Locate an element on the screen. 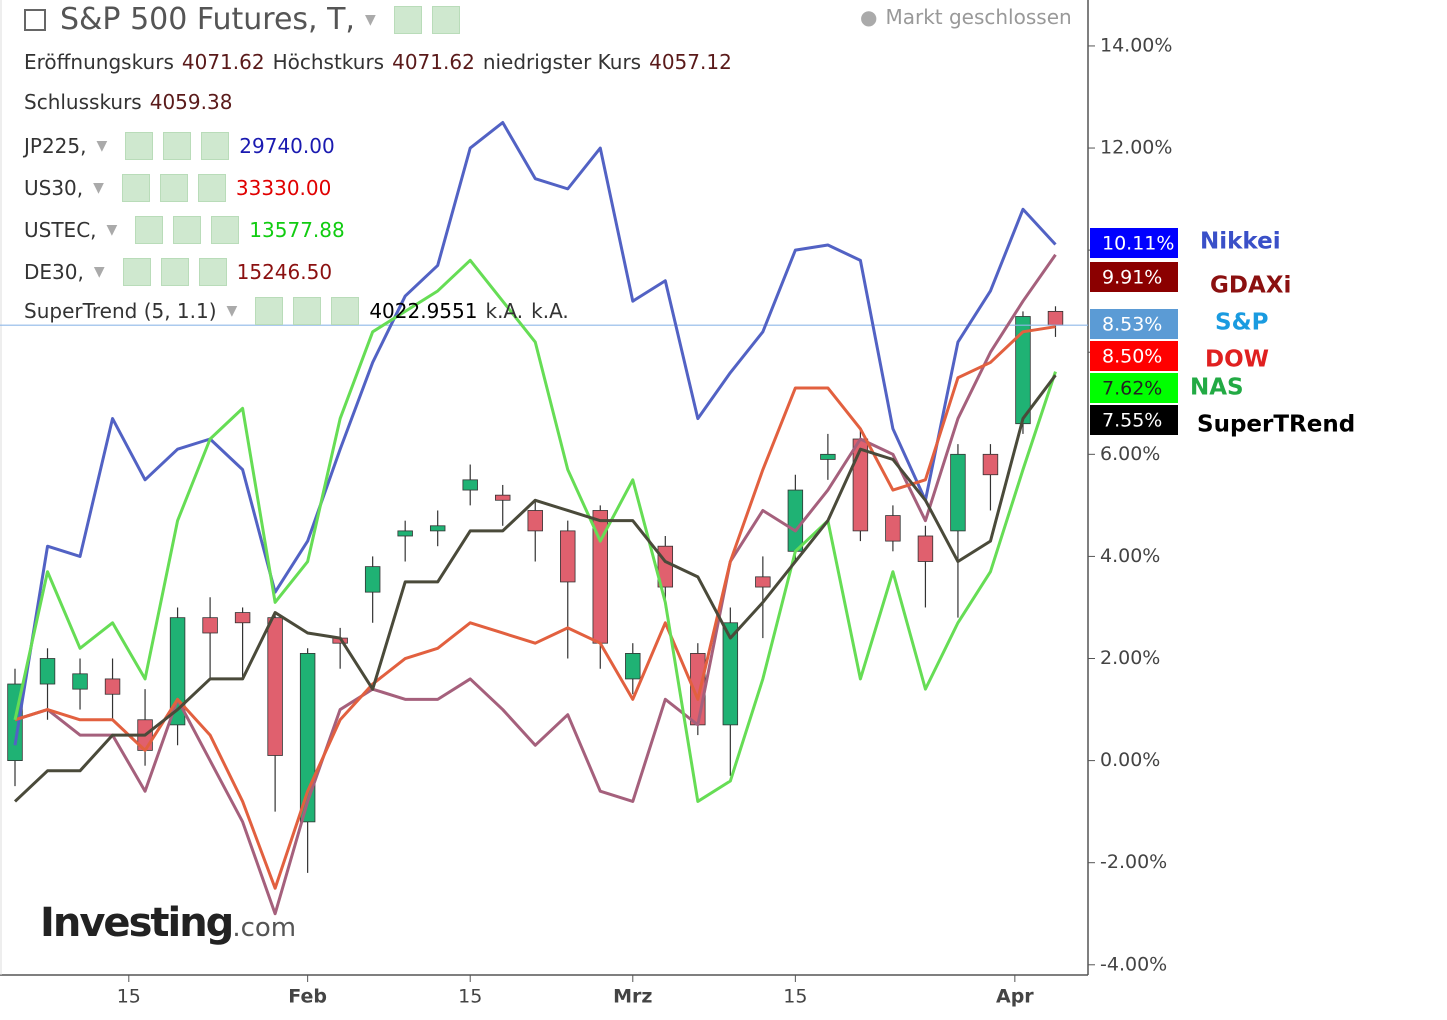  logo: Investing.com is located at coordinates (168, 923).